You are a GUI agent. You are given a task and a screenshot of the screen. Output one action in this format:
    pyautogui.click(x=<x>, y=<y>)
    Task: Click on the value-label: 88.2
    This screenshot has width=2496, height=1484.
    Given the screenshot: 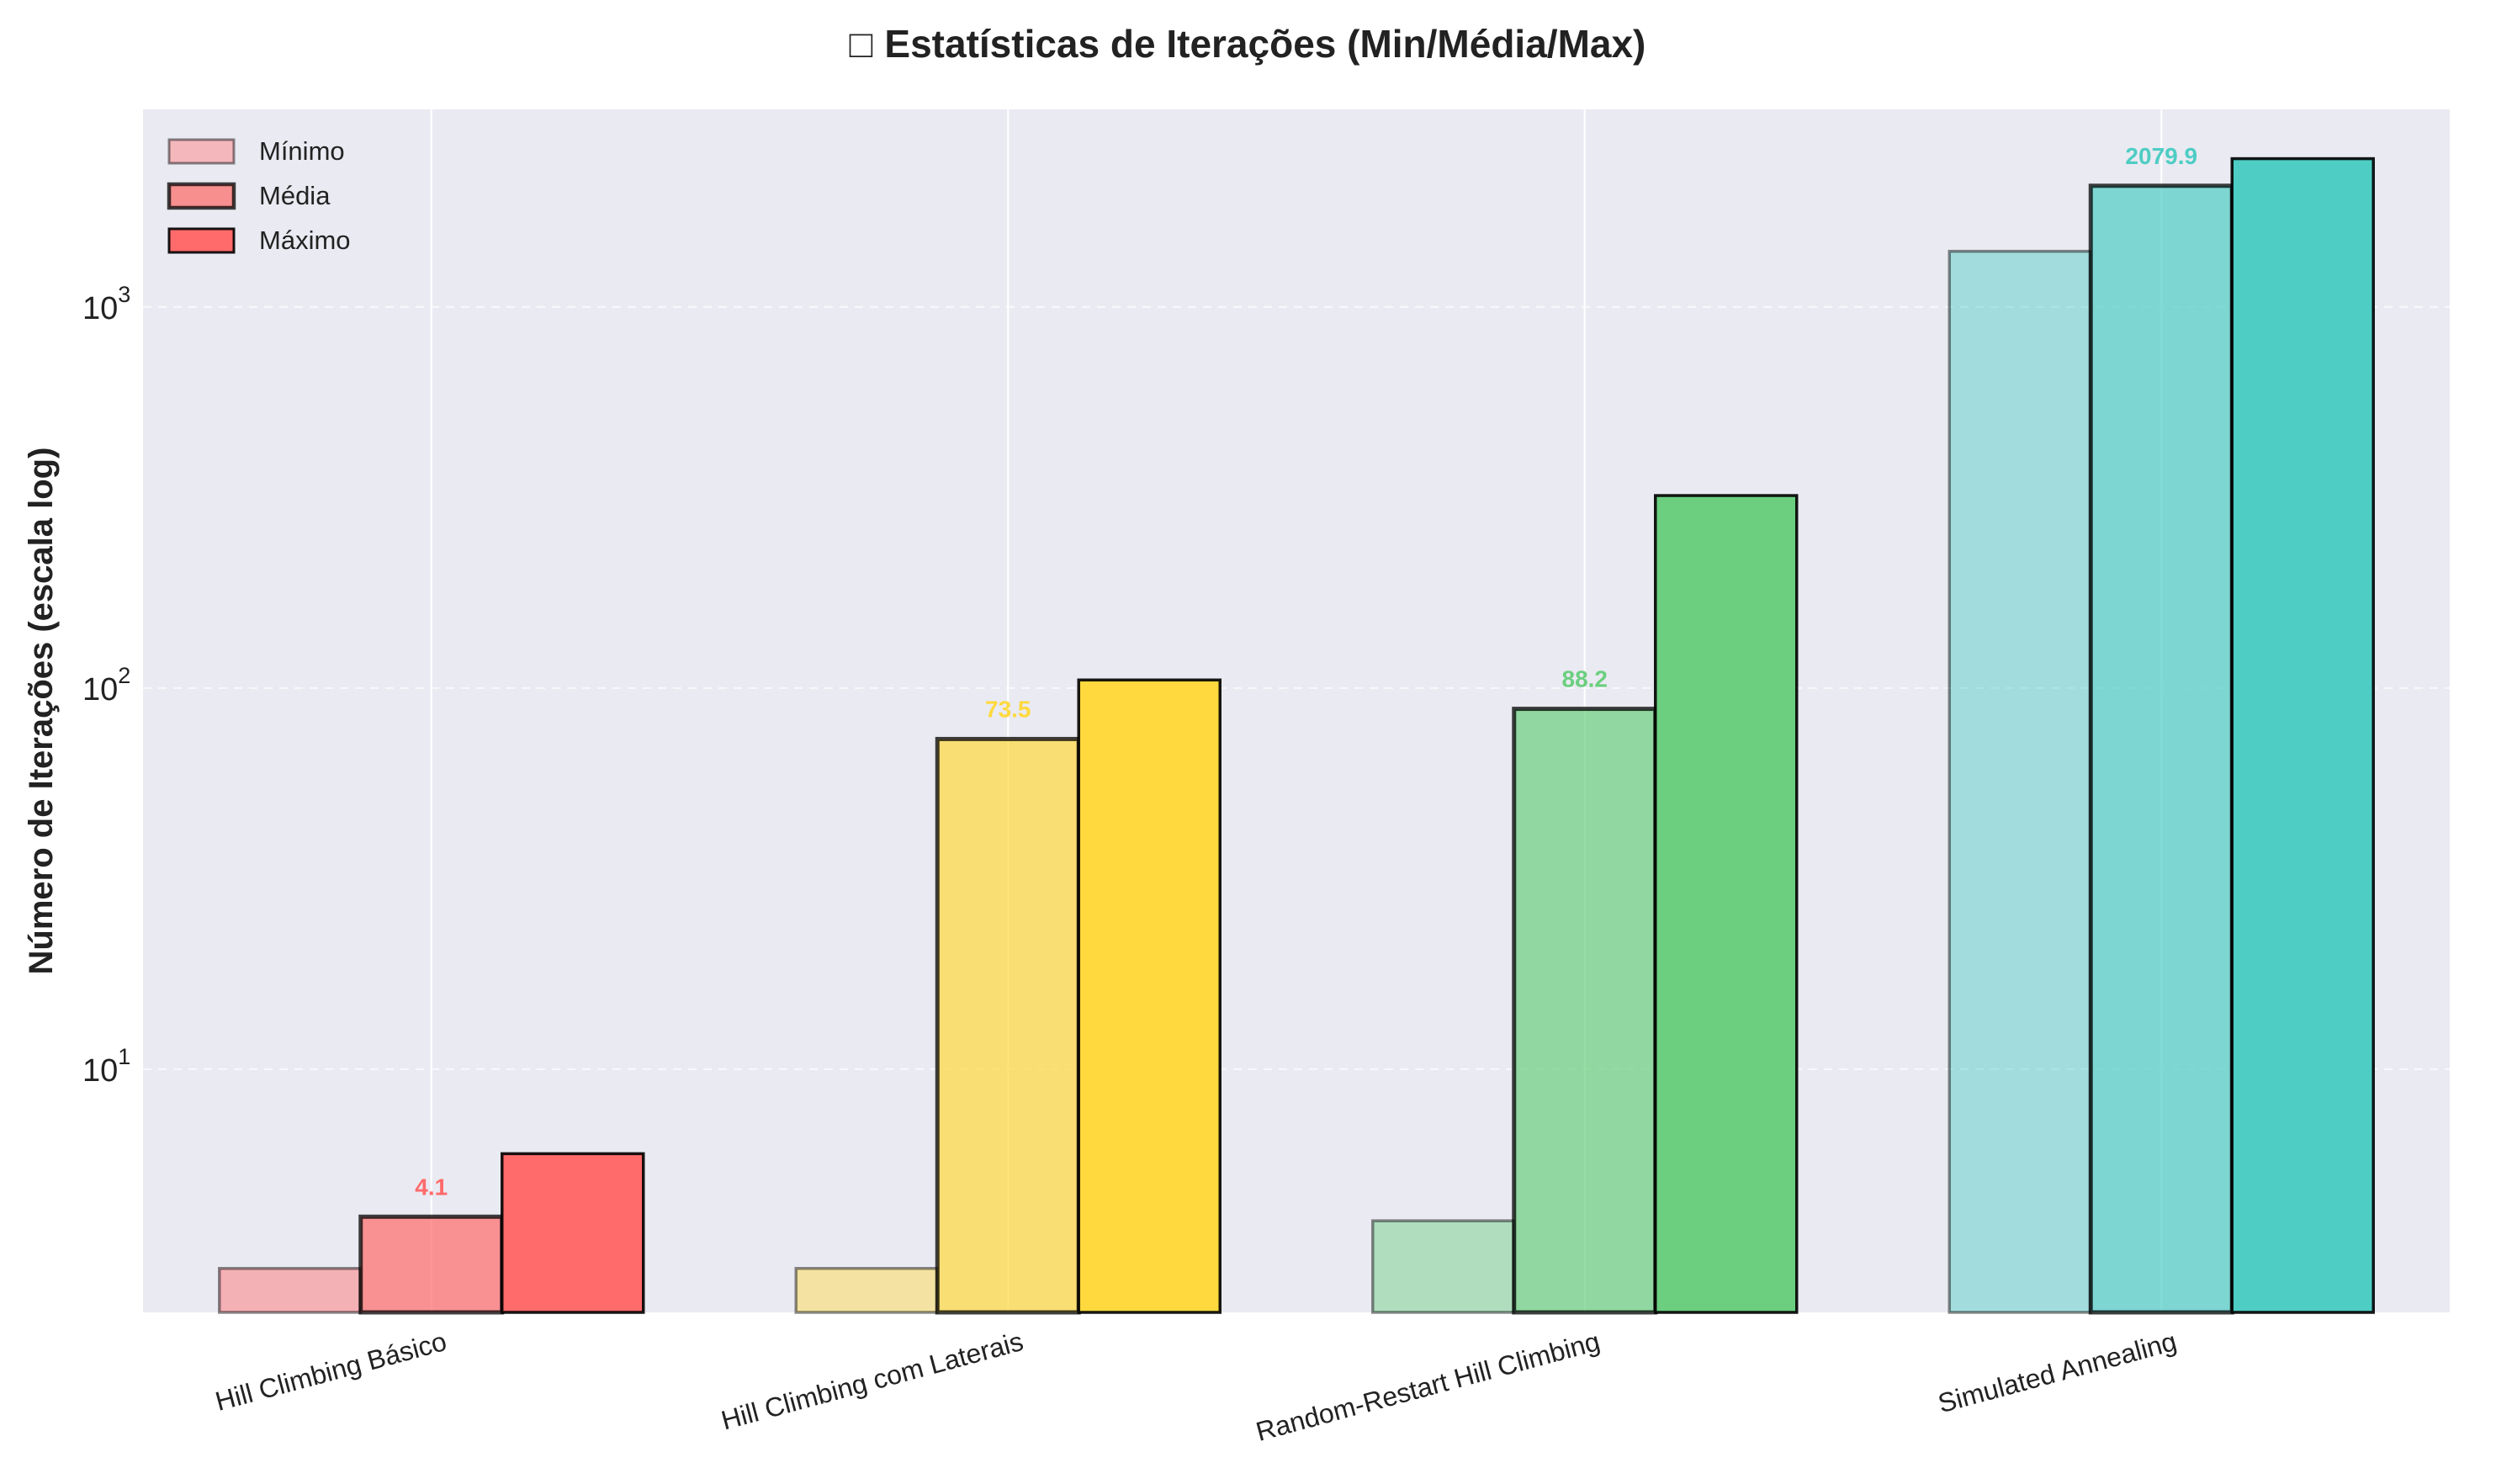 What is the action you would take?
    pyautogui.click(x=1585, y=679)
    